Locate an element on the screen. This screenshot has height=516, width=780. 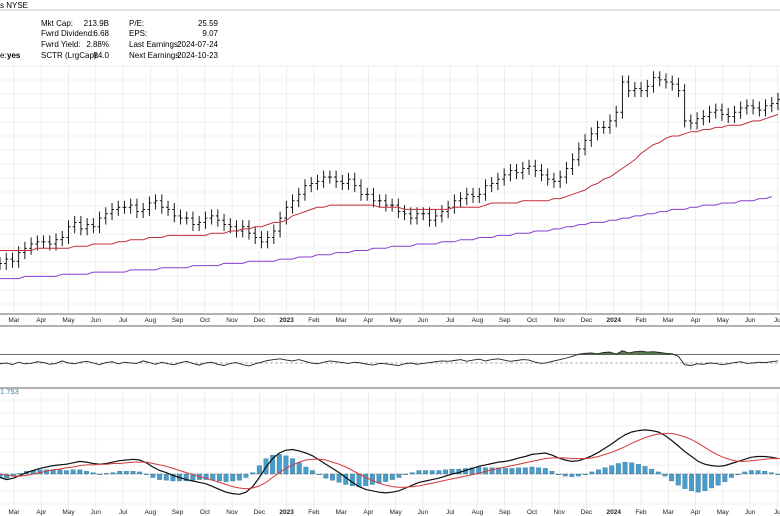
x-tick-label: Dec is located at coordinates (260, 320).